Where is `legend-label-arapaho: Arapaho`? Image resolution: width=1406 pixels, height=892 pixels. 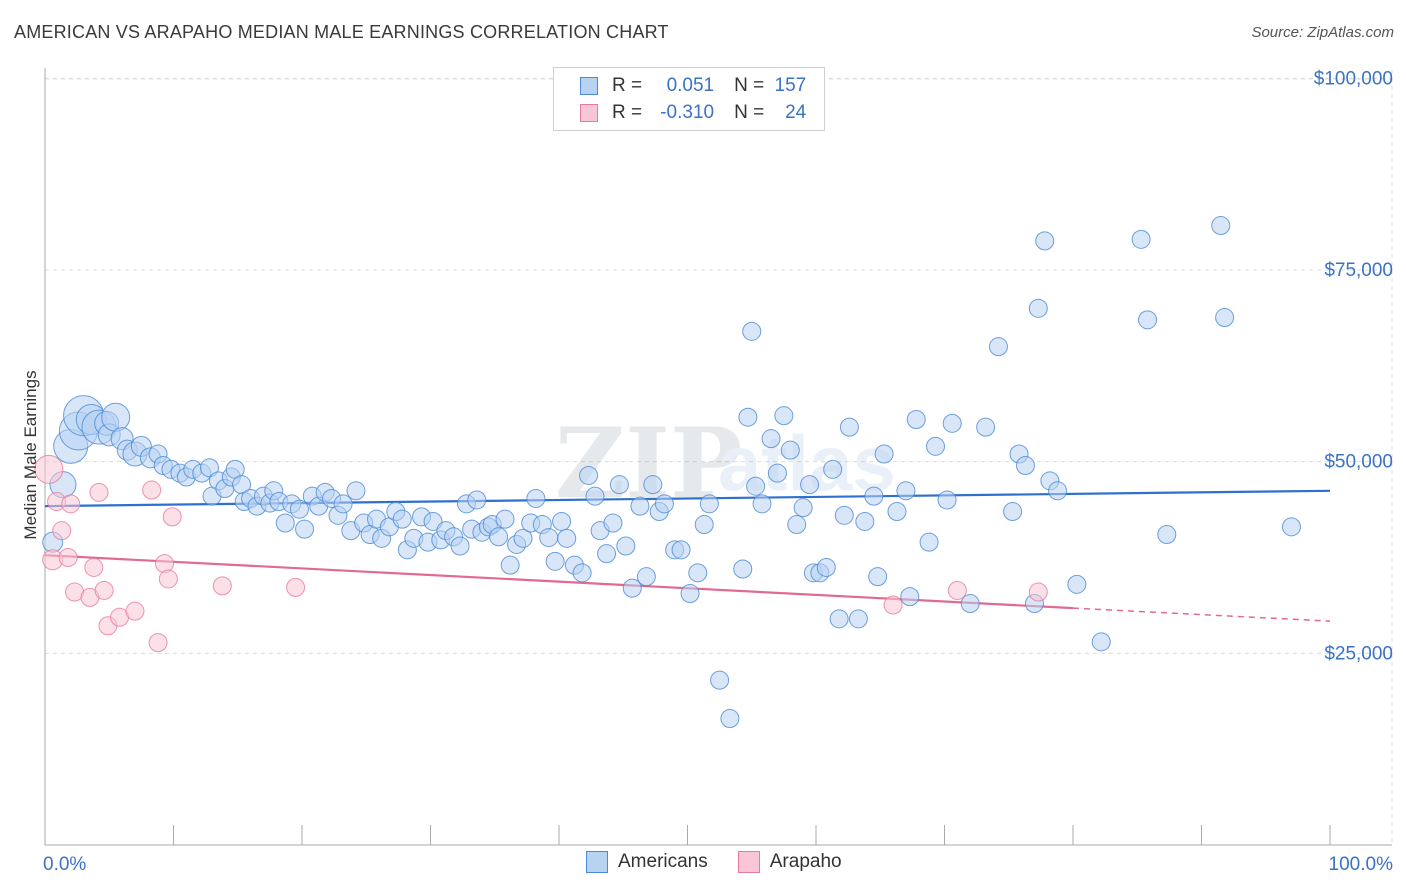
legend-label-arapaho: Arapaho is located at coordinates (805, 861).